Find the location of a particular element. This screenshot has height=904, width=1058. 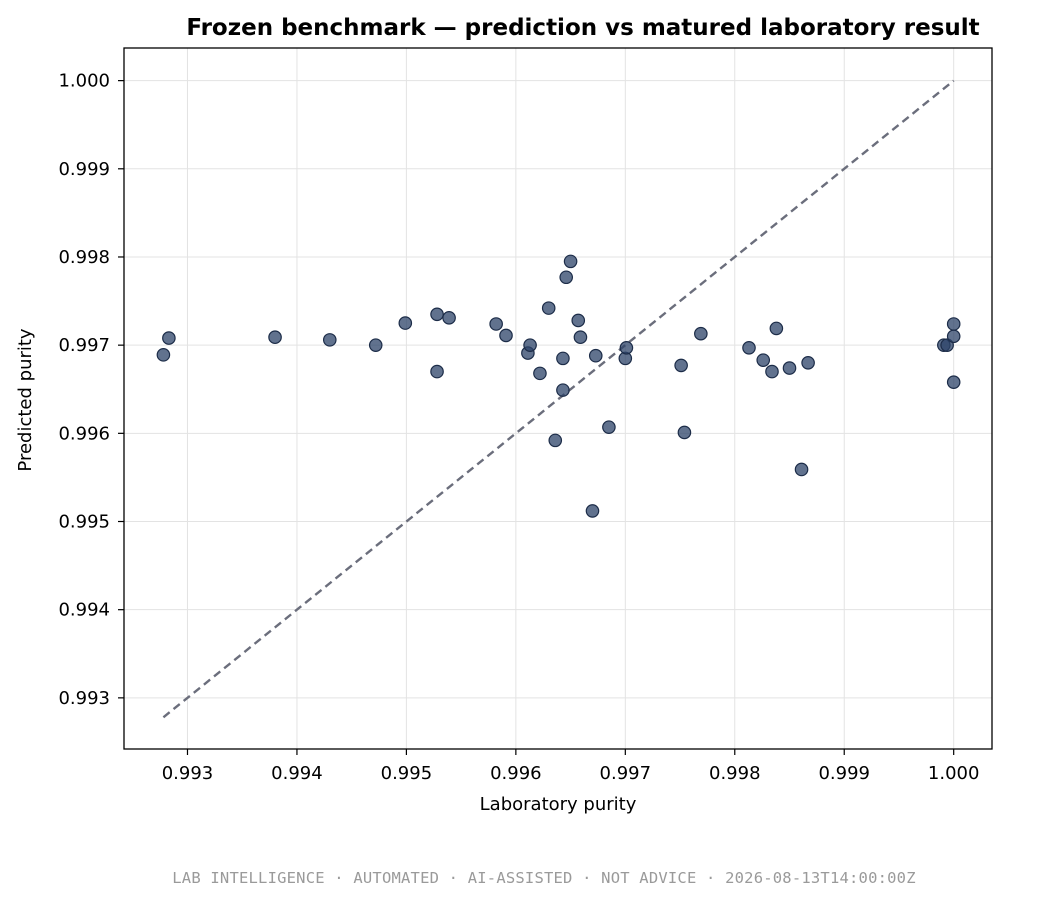

y-axis-label: Predicted purity is located at coordinates (25, 400).